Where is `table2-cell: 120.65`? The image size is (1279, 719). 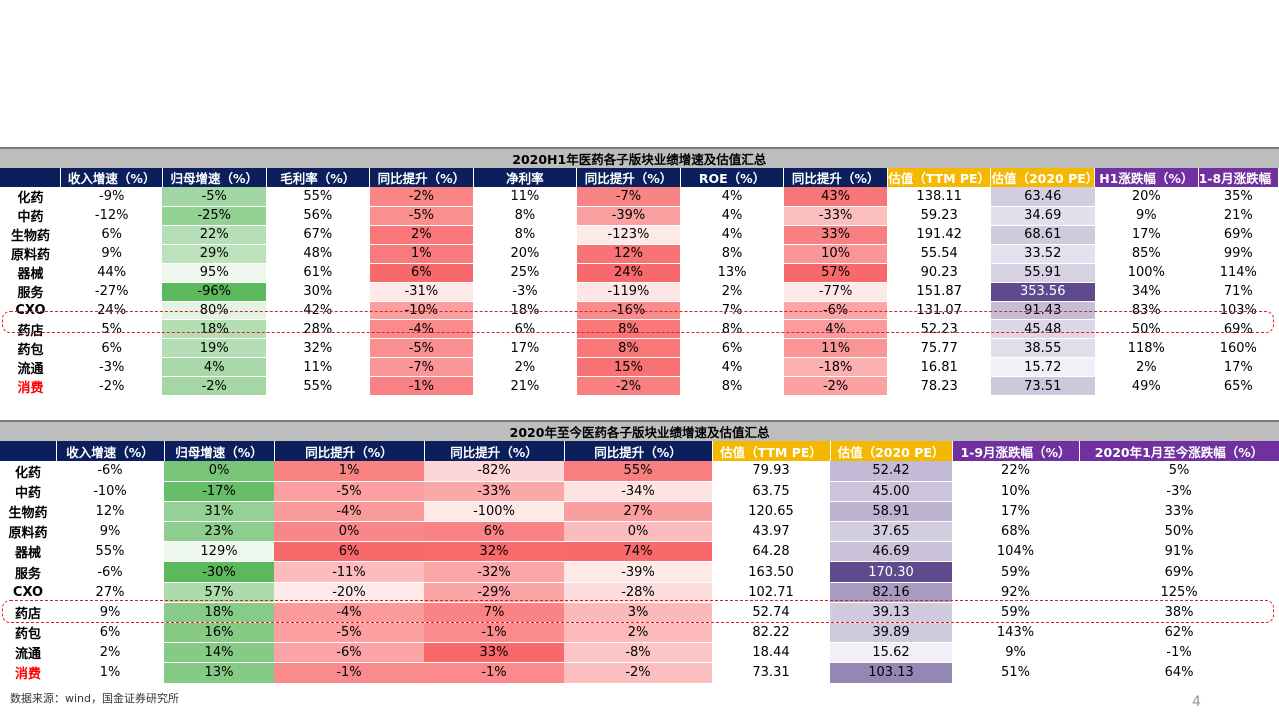
table2-cell: 120.65 is located at coordinates (771, 512).